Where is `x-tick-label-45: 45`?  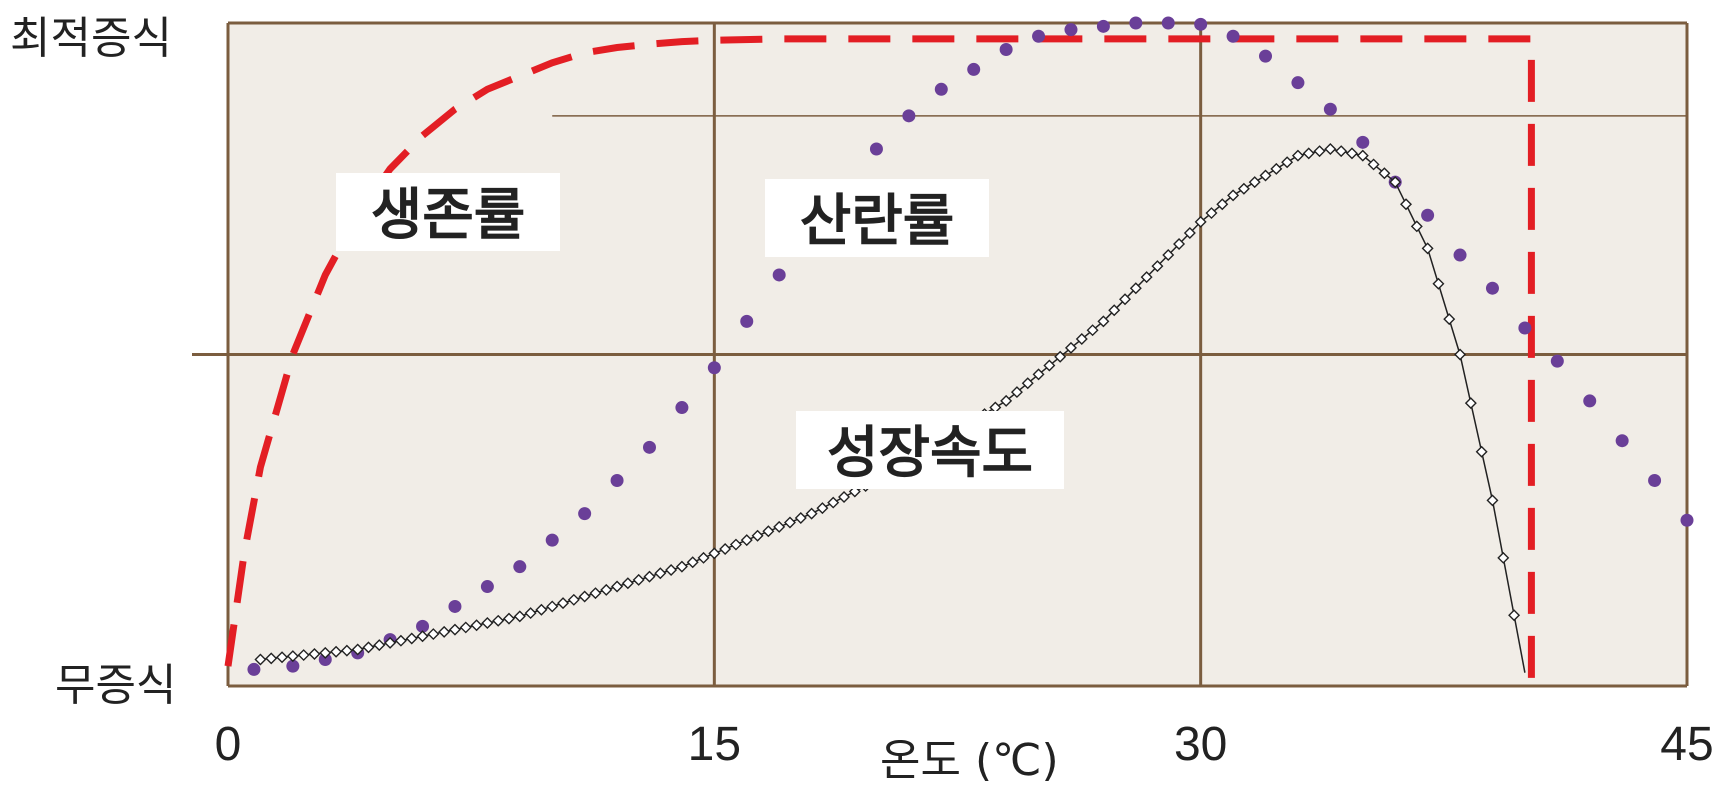
x-tick-label-45: 45 is located at coordinates (1686, 744).